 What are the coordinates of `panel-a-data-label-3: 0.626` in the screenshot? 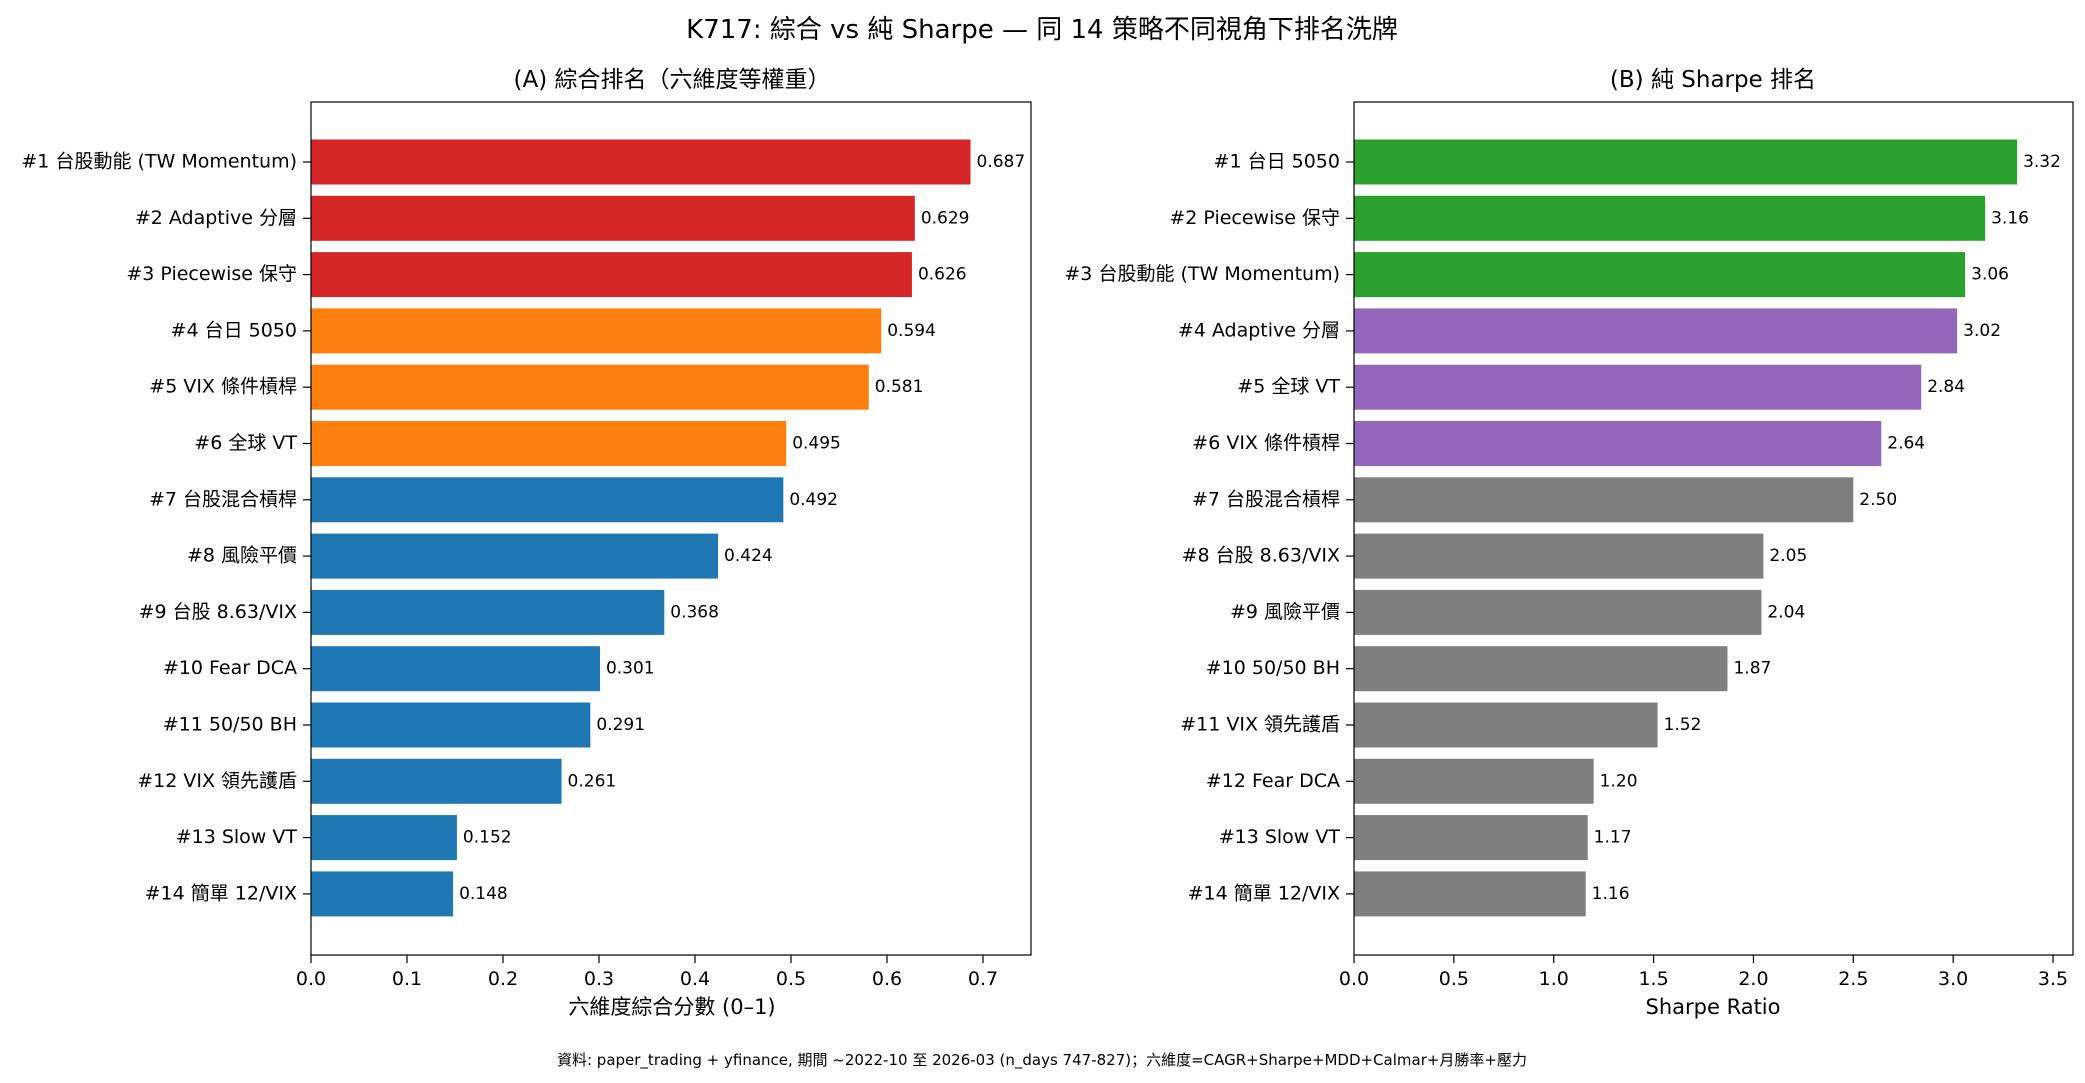 It's located at (942, 275).